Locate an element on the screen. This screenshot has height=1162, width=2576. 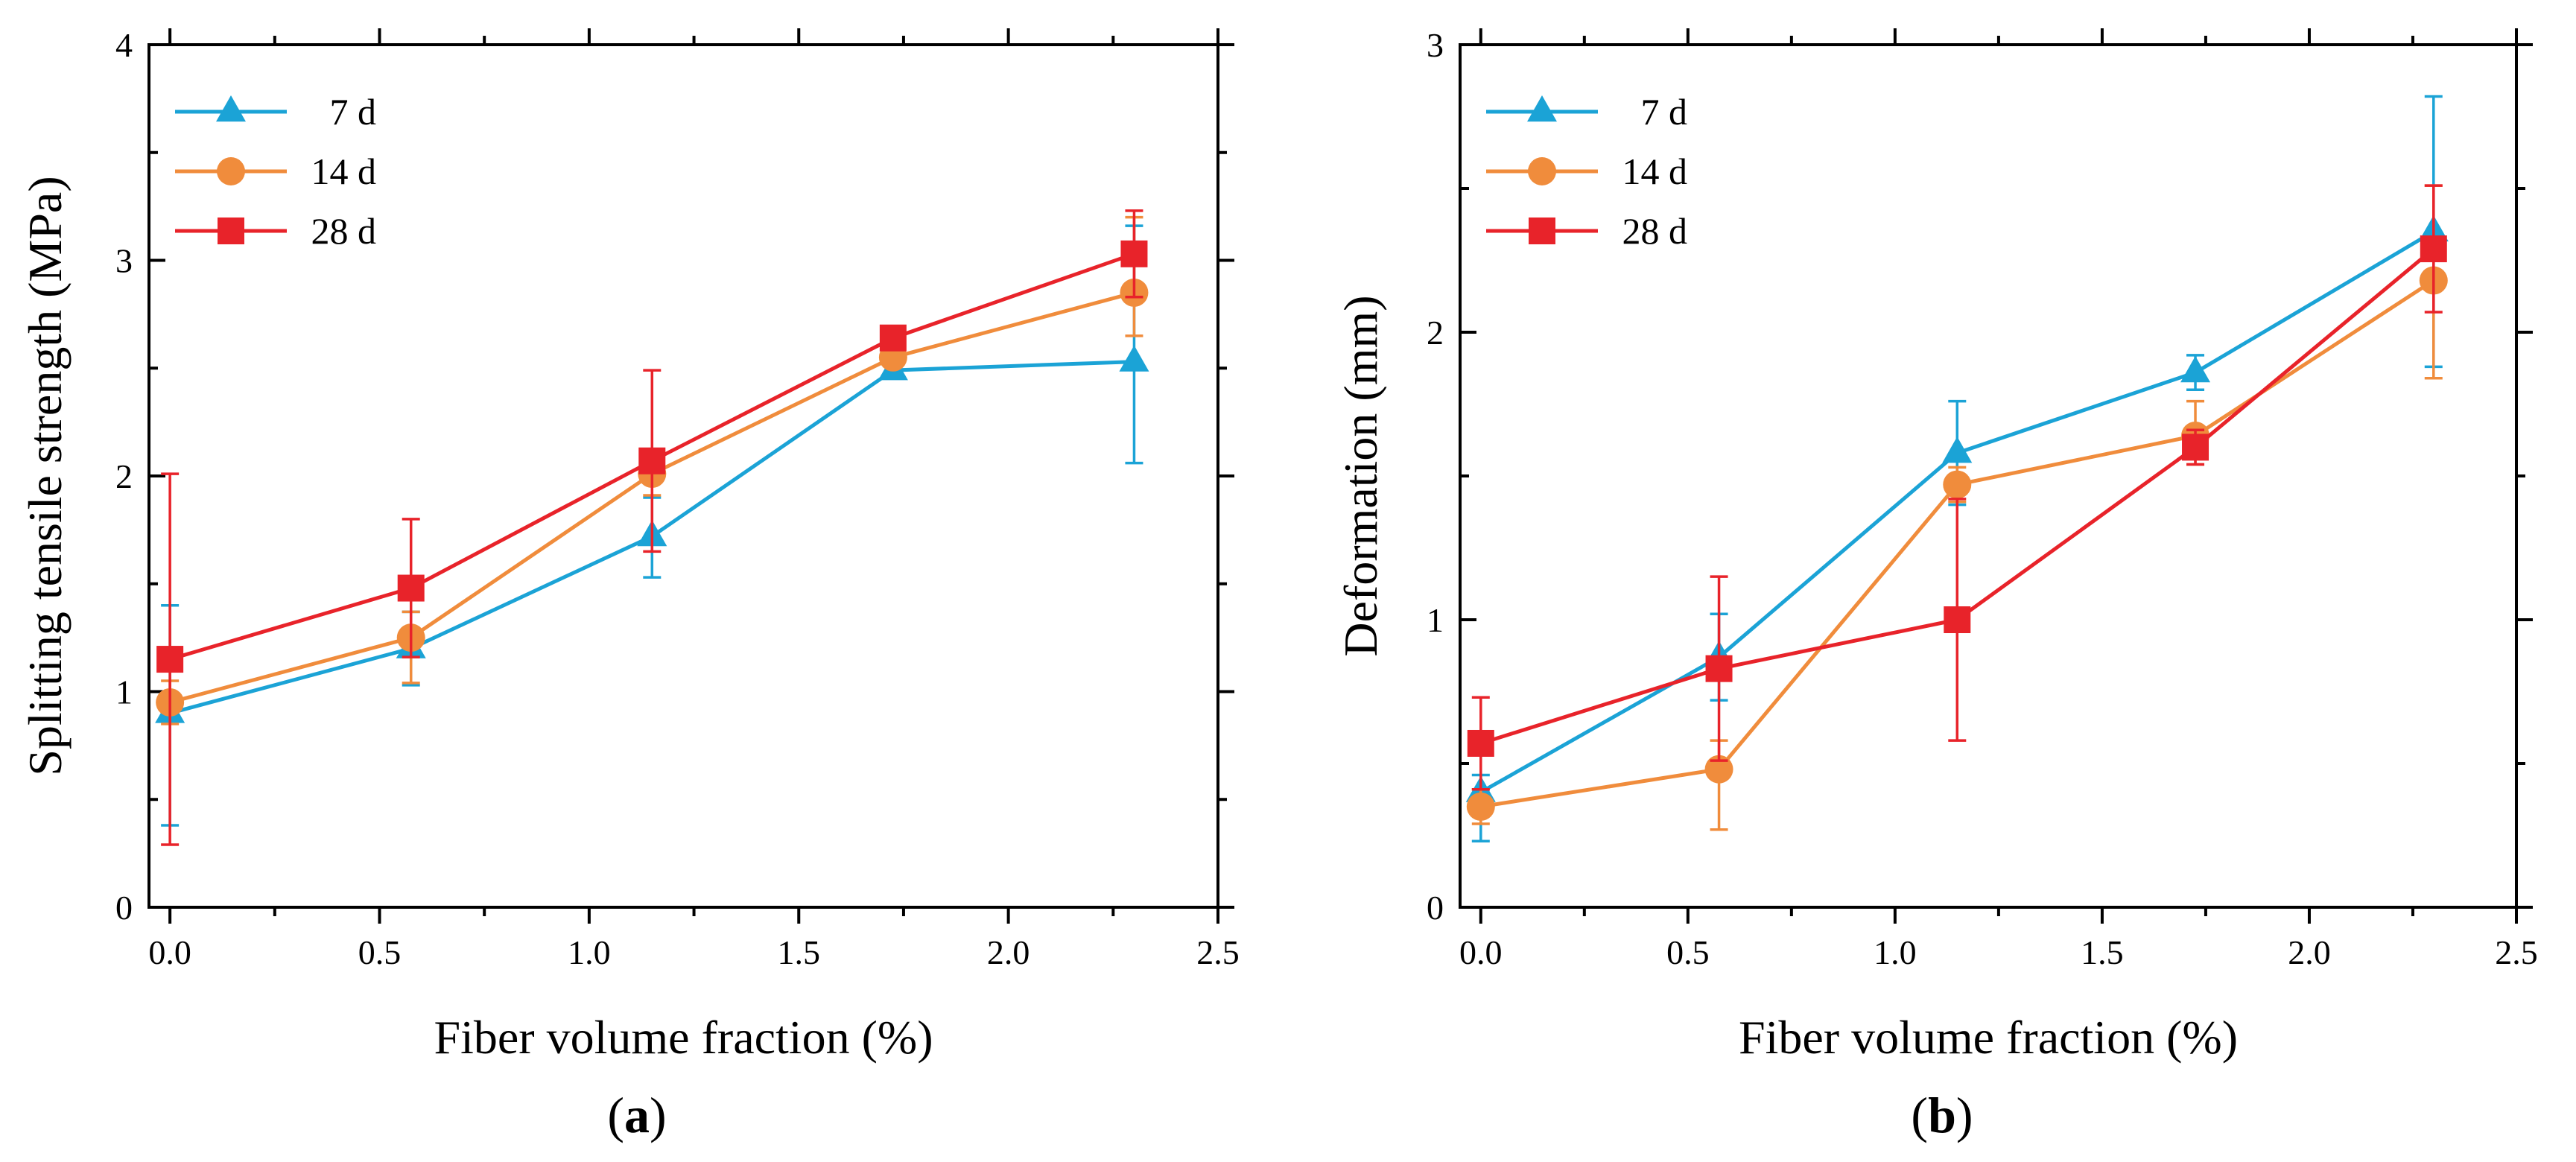
y-tick-label: 4 is located at coordinates (124, 45).